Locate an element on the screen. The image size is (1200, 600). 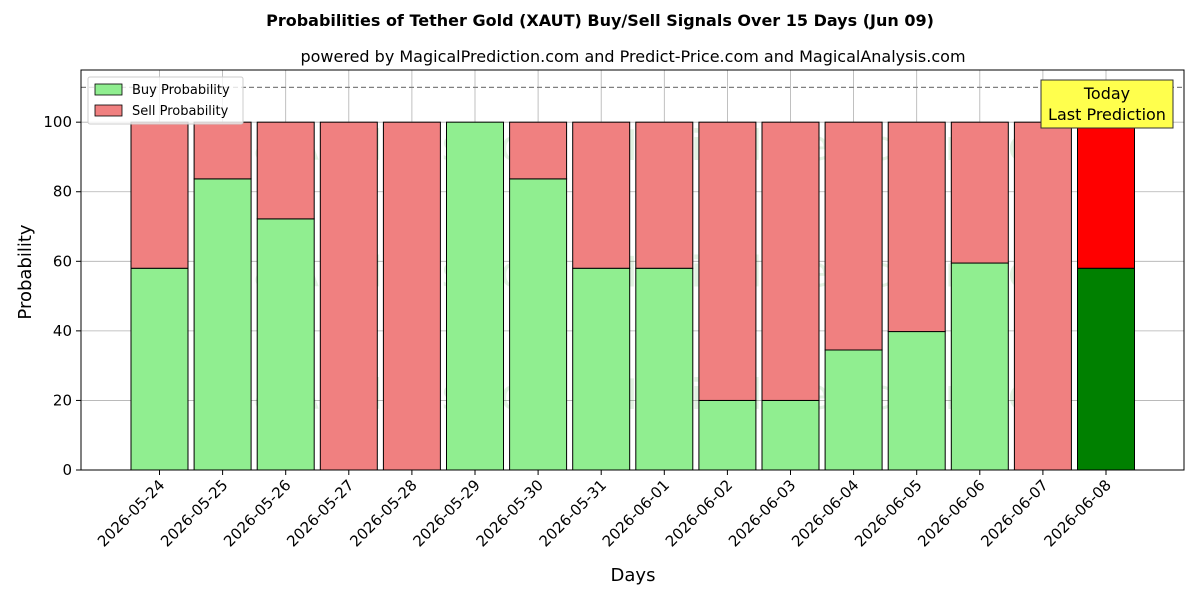
y-axis-label: Probability is located at coordinates (25, 271).